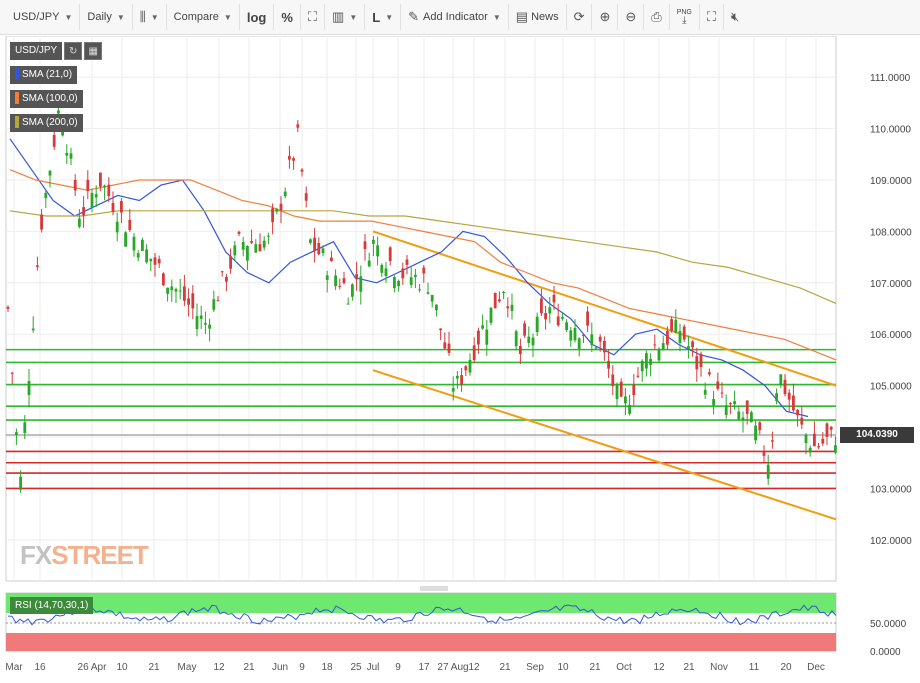  Describe the element at coordinates (891, 181) in the screenshot. I see `y-tick-label: 109.0000` at that location.